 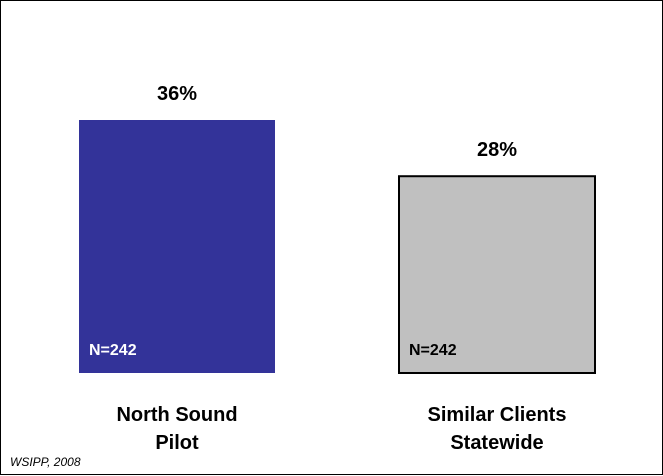 I want to click on category-label: North Sound Pilot, so click(x=176, y=429).